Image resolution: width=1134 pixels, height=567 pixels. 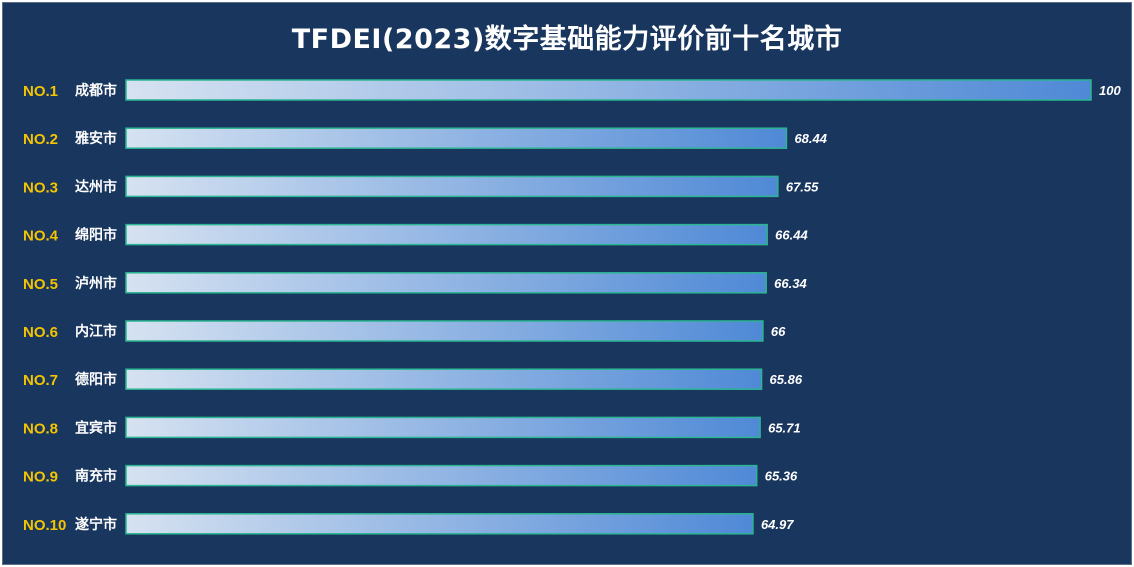 What do you see at coordinates (810, 138) in the screenshot?
I see `value-label: 68.44` at bounding box center [810, 138].